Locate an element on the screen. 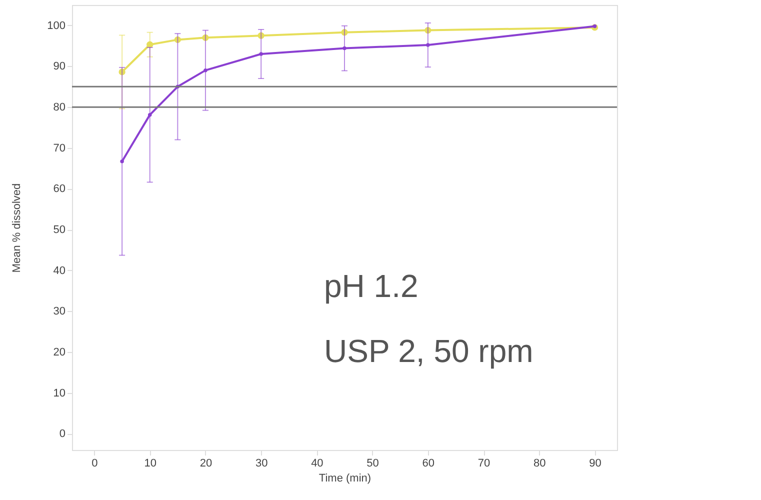 Image resolution: width=761 pixels, height=500 pixels. x-tick-label: 30 is located at coordinates (261, 464).